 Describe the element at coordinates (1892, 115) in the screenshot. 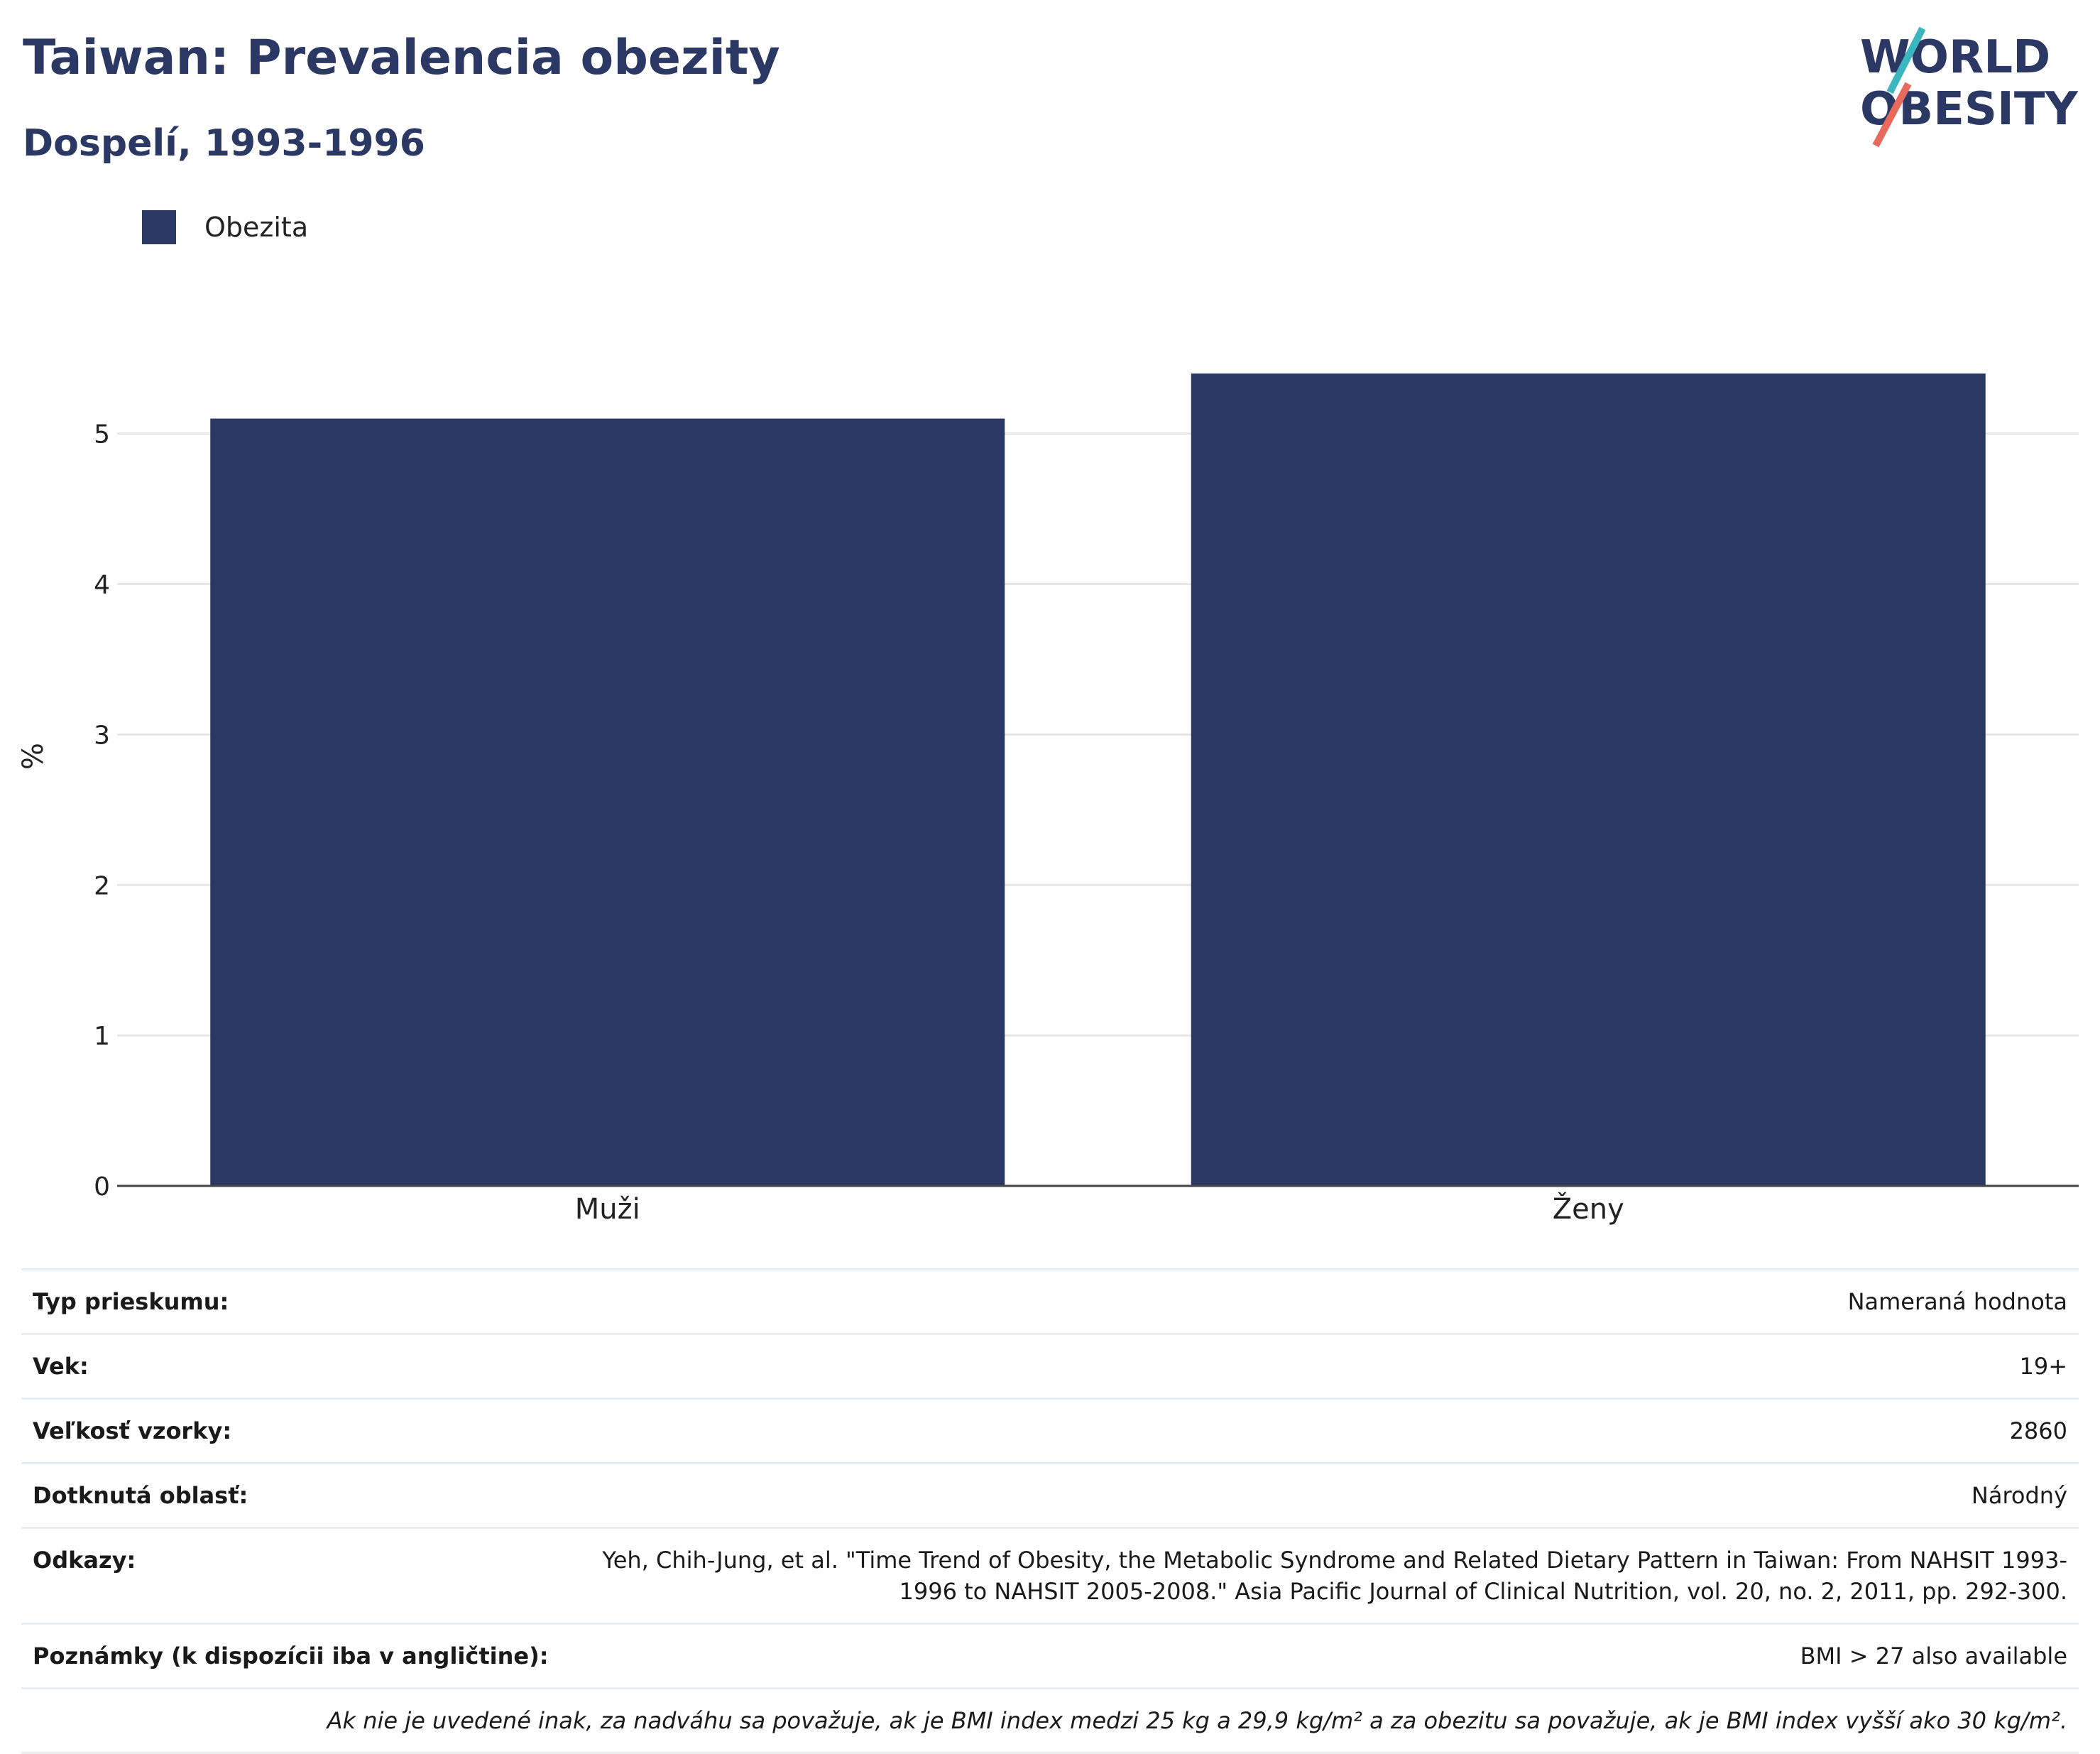

I see `logo-slash-coral` at that location.